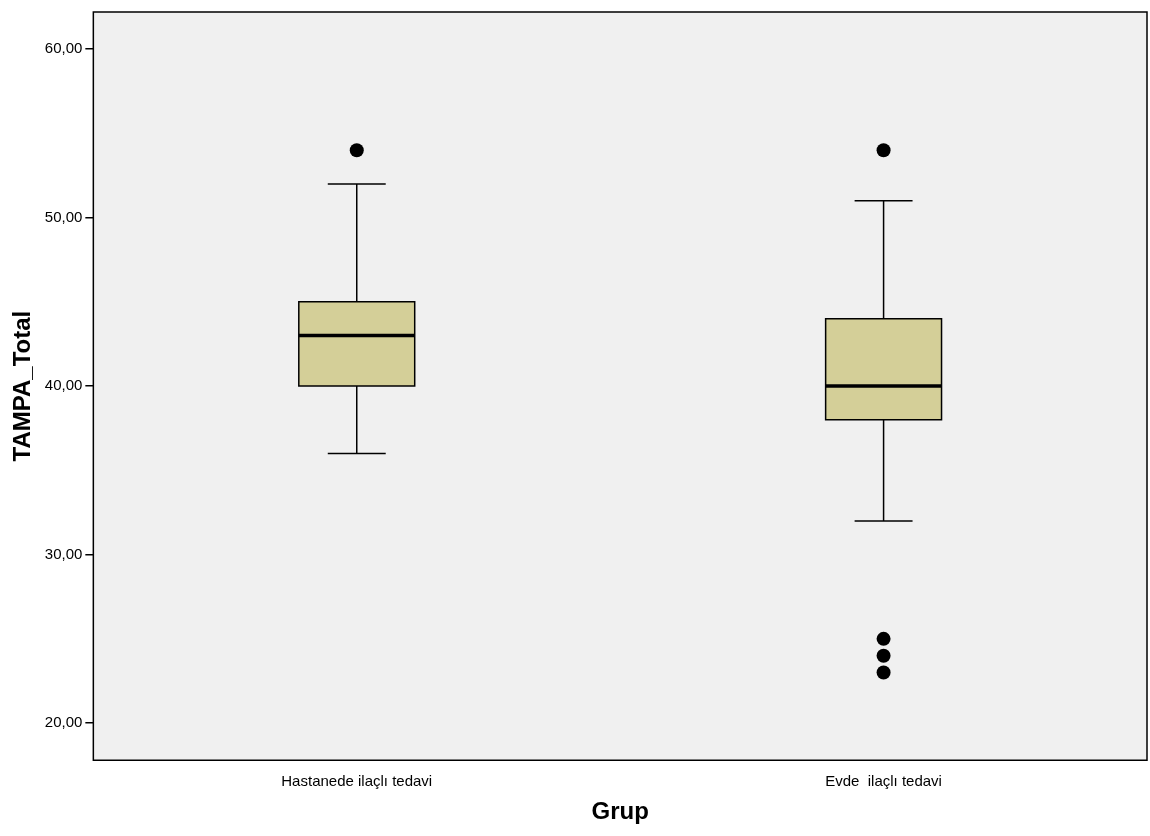 This screenshot has height=836, width=1150. Describe the element at coordinates (357, 781) in the screenshot. I see `x-tick-label: Hastanede ilaçlı tedavi` at that location.